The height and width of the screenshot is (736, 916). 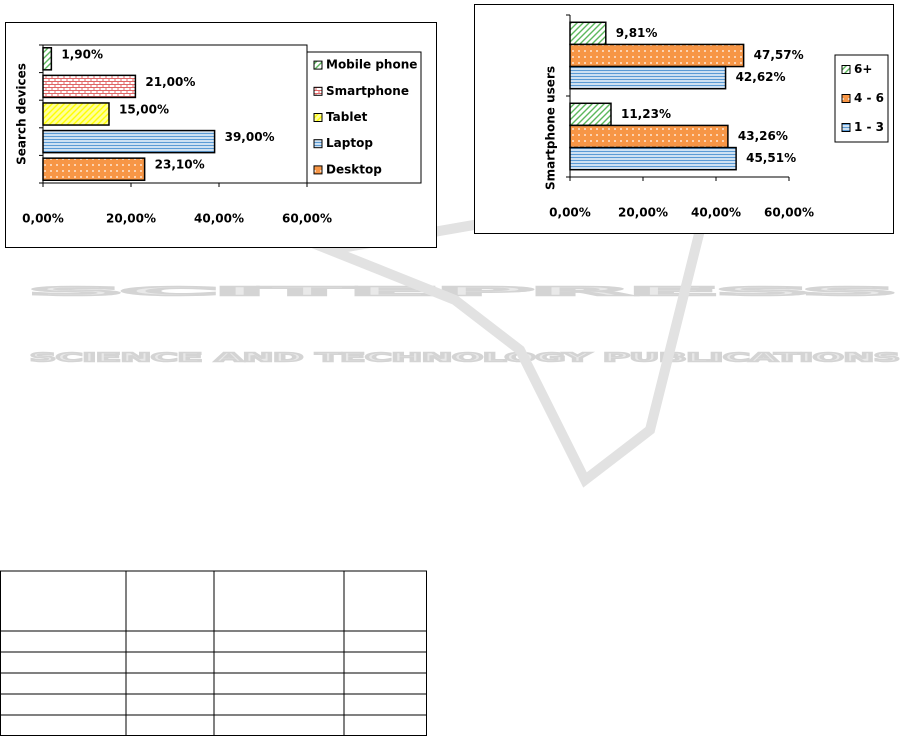 I want to click on legend-box, so click(x=364, y=117).